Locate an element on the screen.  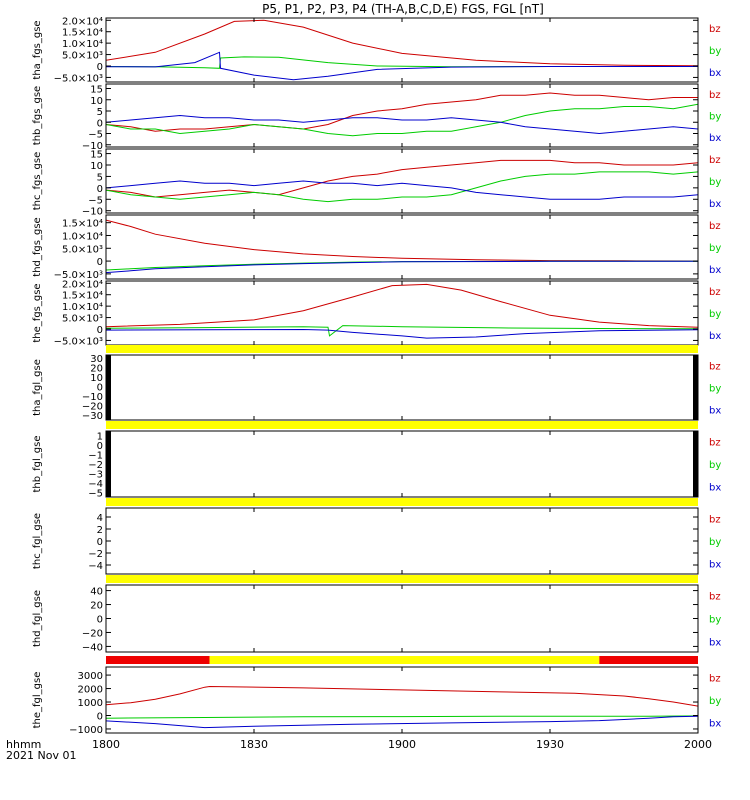
y-tick-label: −40 is located at coordinates (92, 647).